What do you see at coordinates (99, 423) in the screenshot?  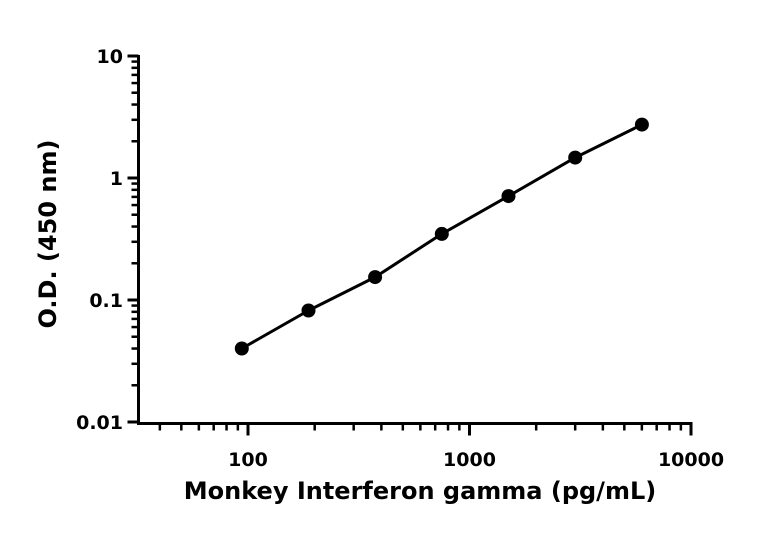 I see `y-tick-label: 0.01` at bounding box center [99, 423].